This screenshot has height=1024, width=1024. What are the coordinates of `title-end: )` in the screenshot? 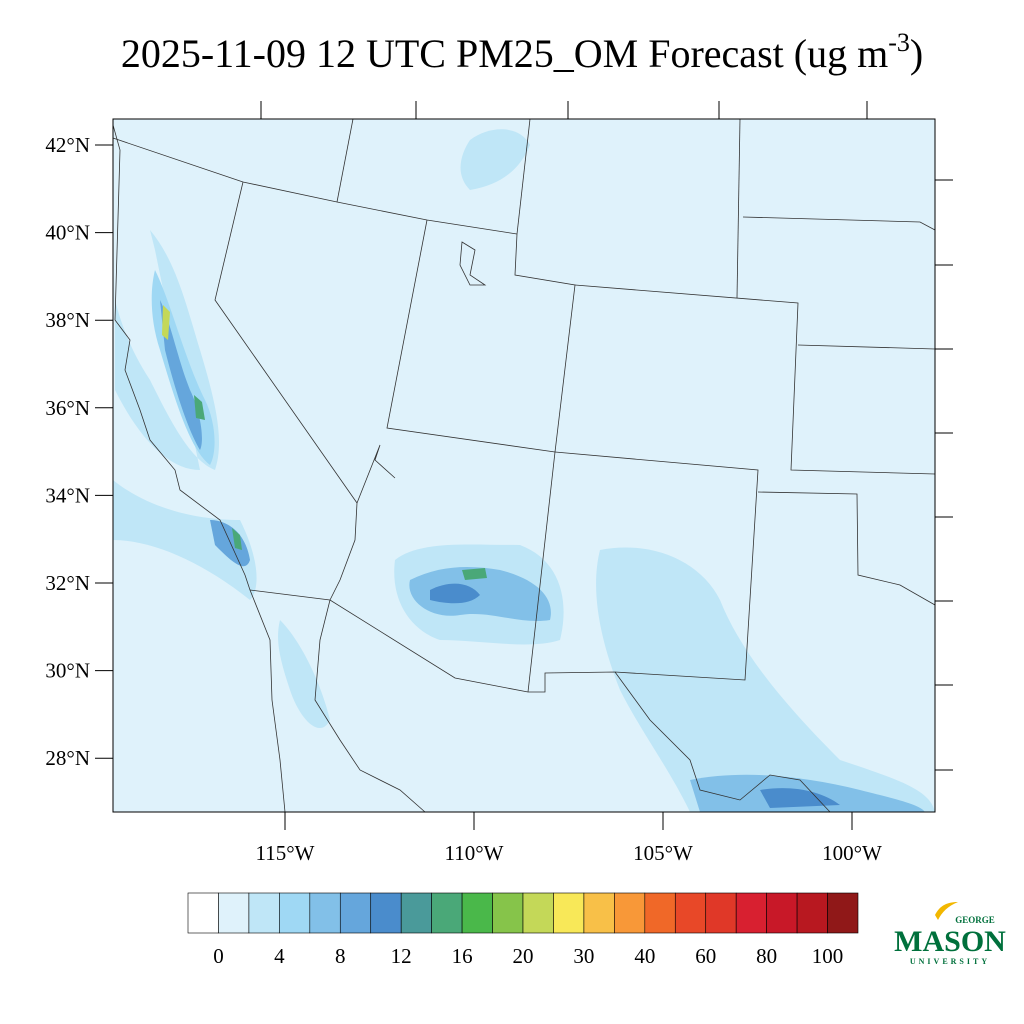 It's located at (916, 53).